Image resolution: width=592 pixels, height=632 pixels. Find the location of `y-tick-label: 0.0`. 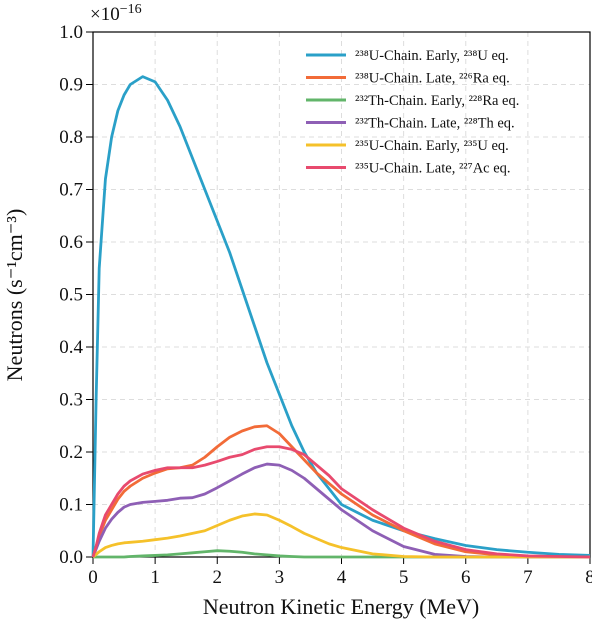

y-tick-label: 0.0 is located at coordinates (71, 557).